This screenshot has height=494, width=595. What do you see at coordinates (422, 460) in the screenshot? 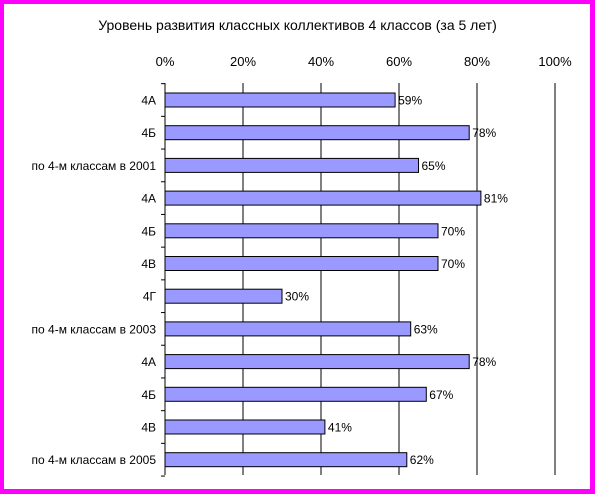
I see `data-label: 62%` at bounding box center [422, 460].